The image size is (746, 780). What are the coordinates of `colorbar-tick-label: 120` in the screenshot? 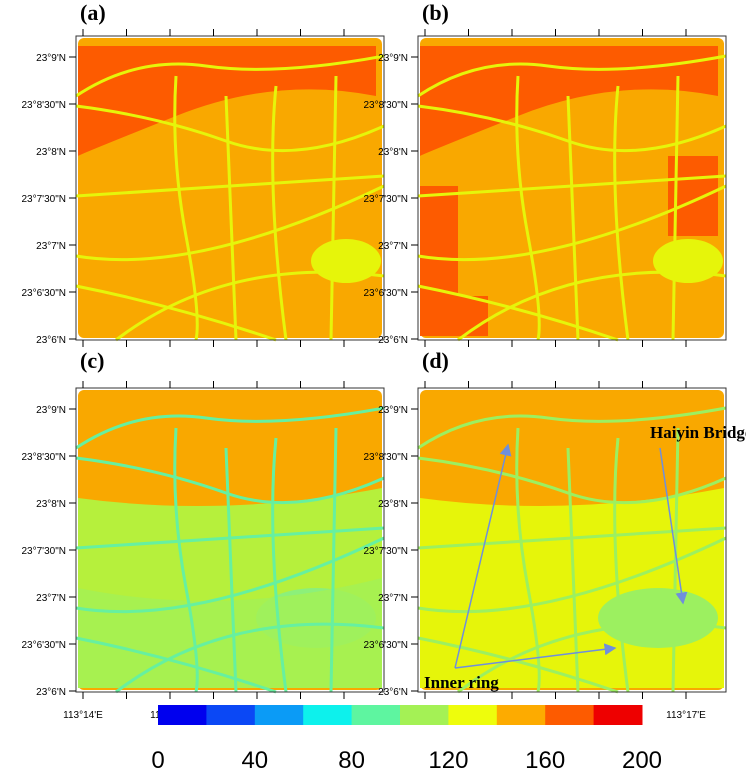 It's located at (448, 760).